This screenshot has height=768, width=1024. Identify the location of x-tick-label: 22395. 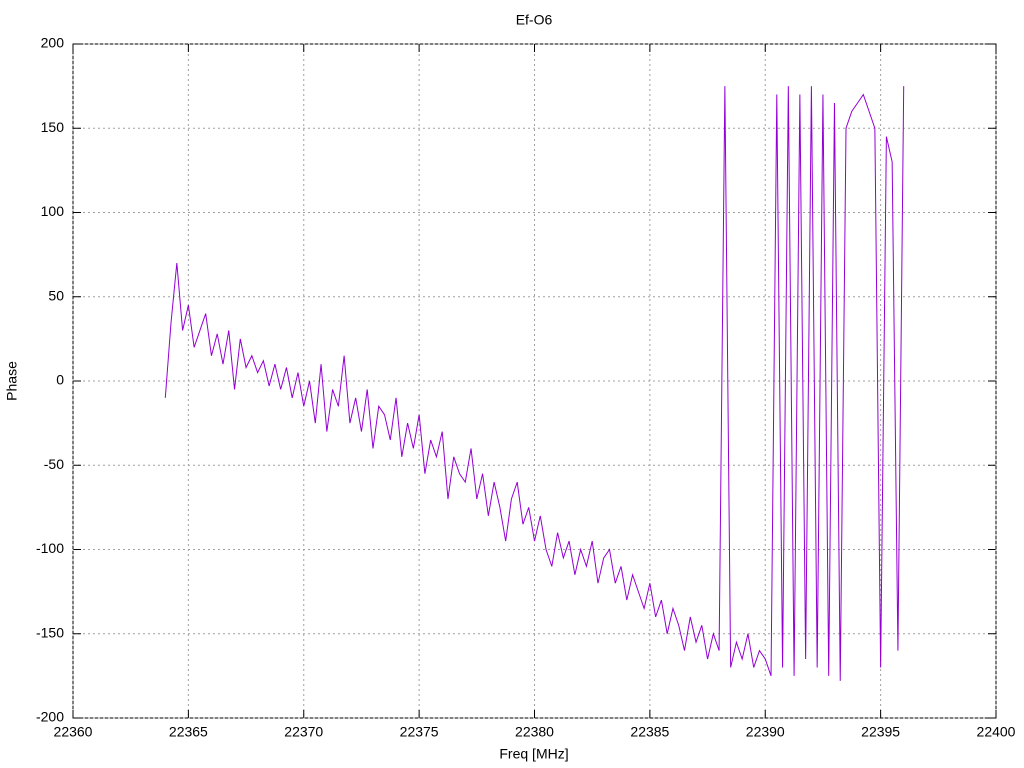
(880, 732).